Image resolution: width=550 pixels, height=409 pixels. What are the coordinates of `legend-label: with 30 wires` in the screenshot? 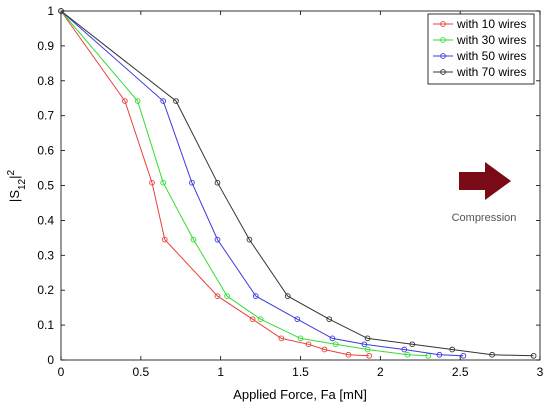 It's located at (491, 40).